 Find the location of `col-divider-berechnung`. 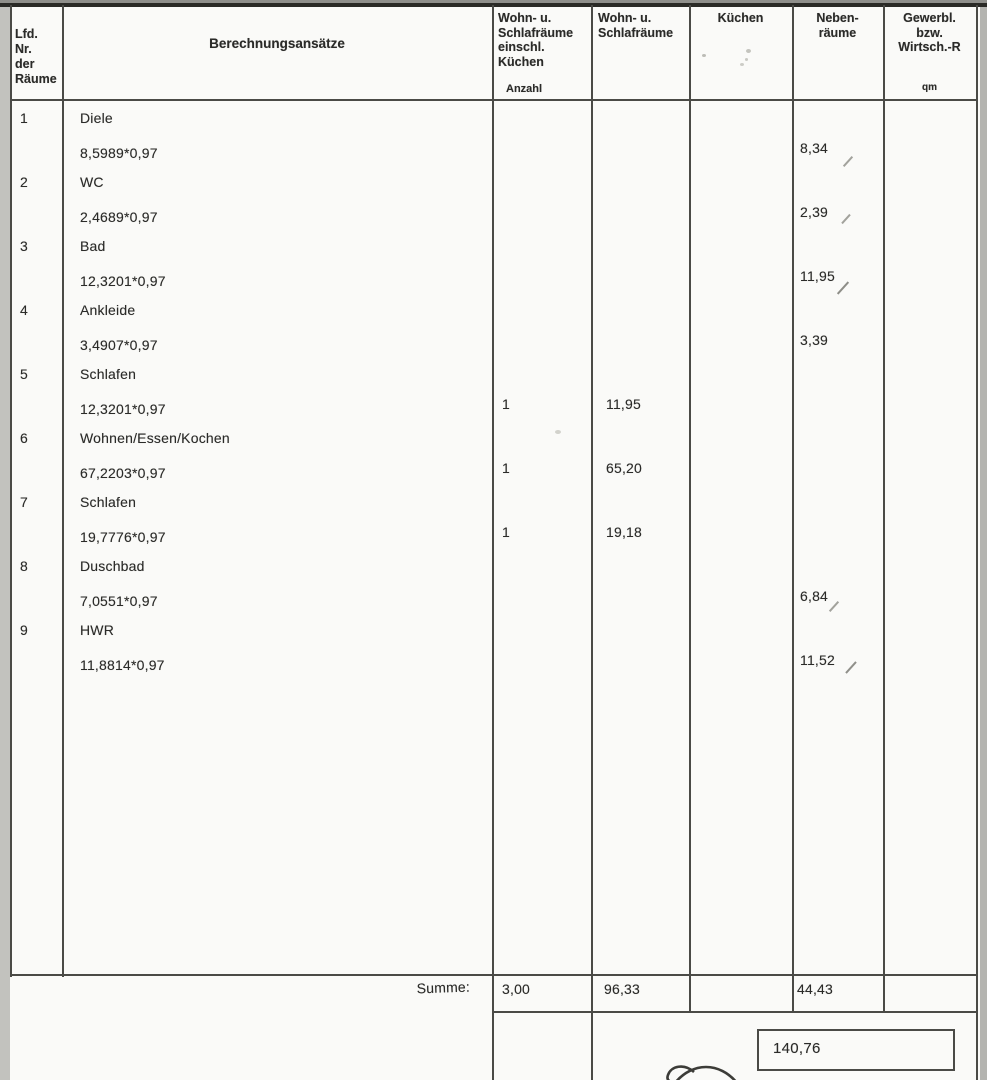

col-divider-berechnung is located at coordinates (493, 542).